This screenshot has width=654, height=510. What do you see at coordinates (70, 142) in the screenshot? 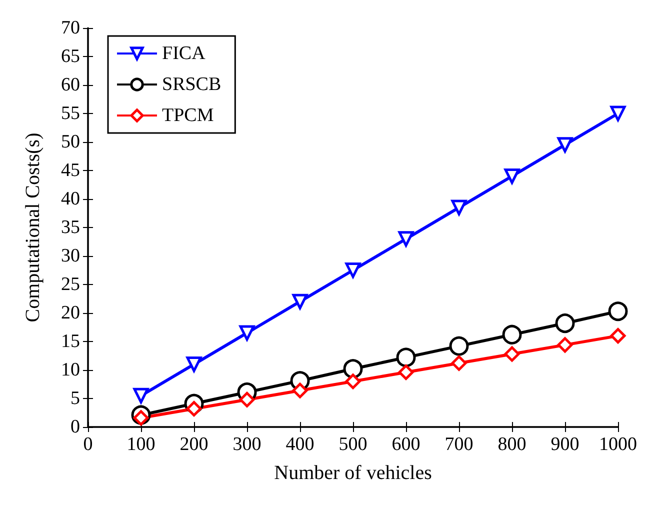
I see `y-tick-label: 50` at bounding box center [70, 142].